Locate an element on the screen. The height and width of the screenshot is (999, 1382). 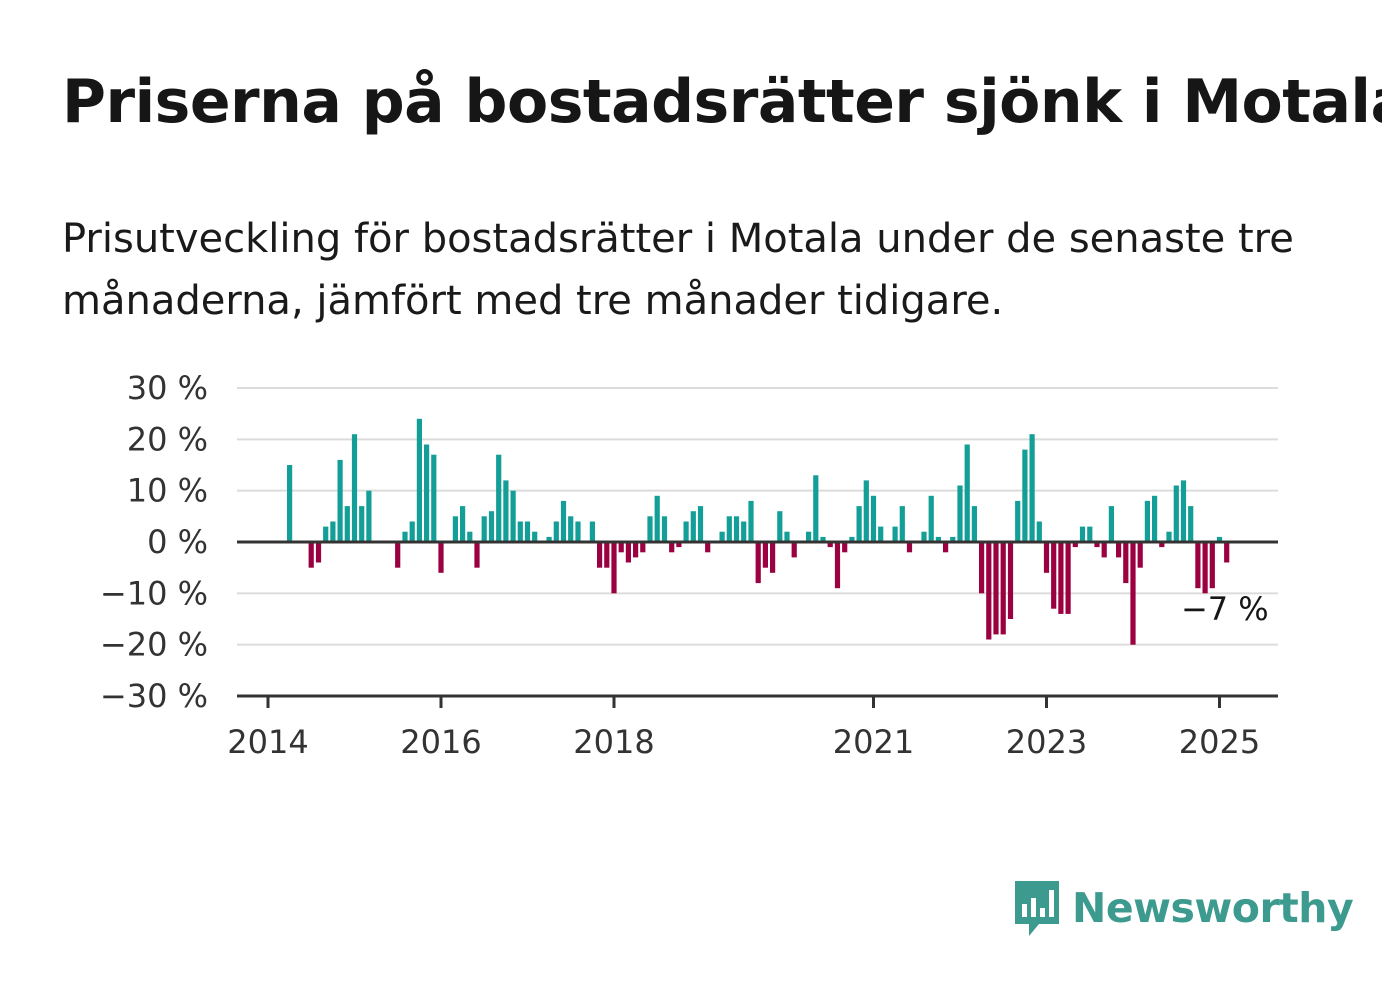
x-tick-label: 2018 is located at coordinates (613, 742).